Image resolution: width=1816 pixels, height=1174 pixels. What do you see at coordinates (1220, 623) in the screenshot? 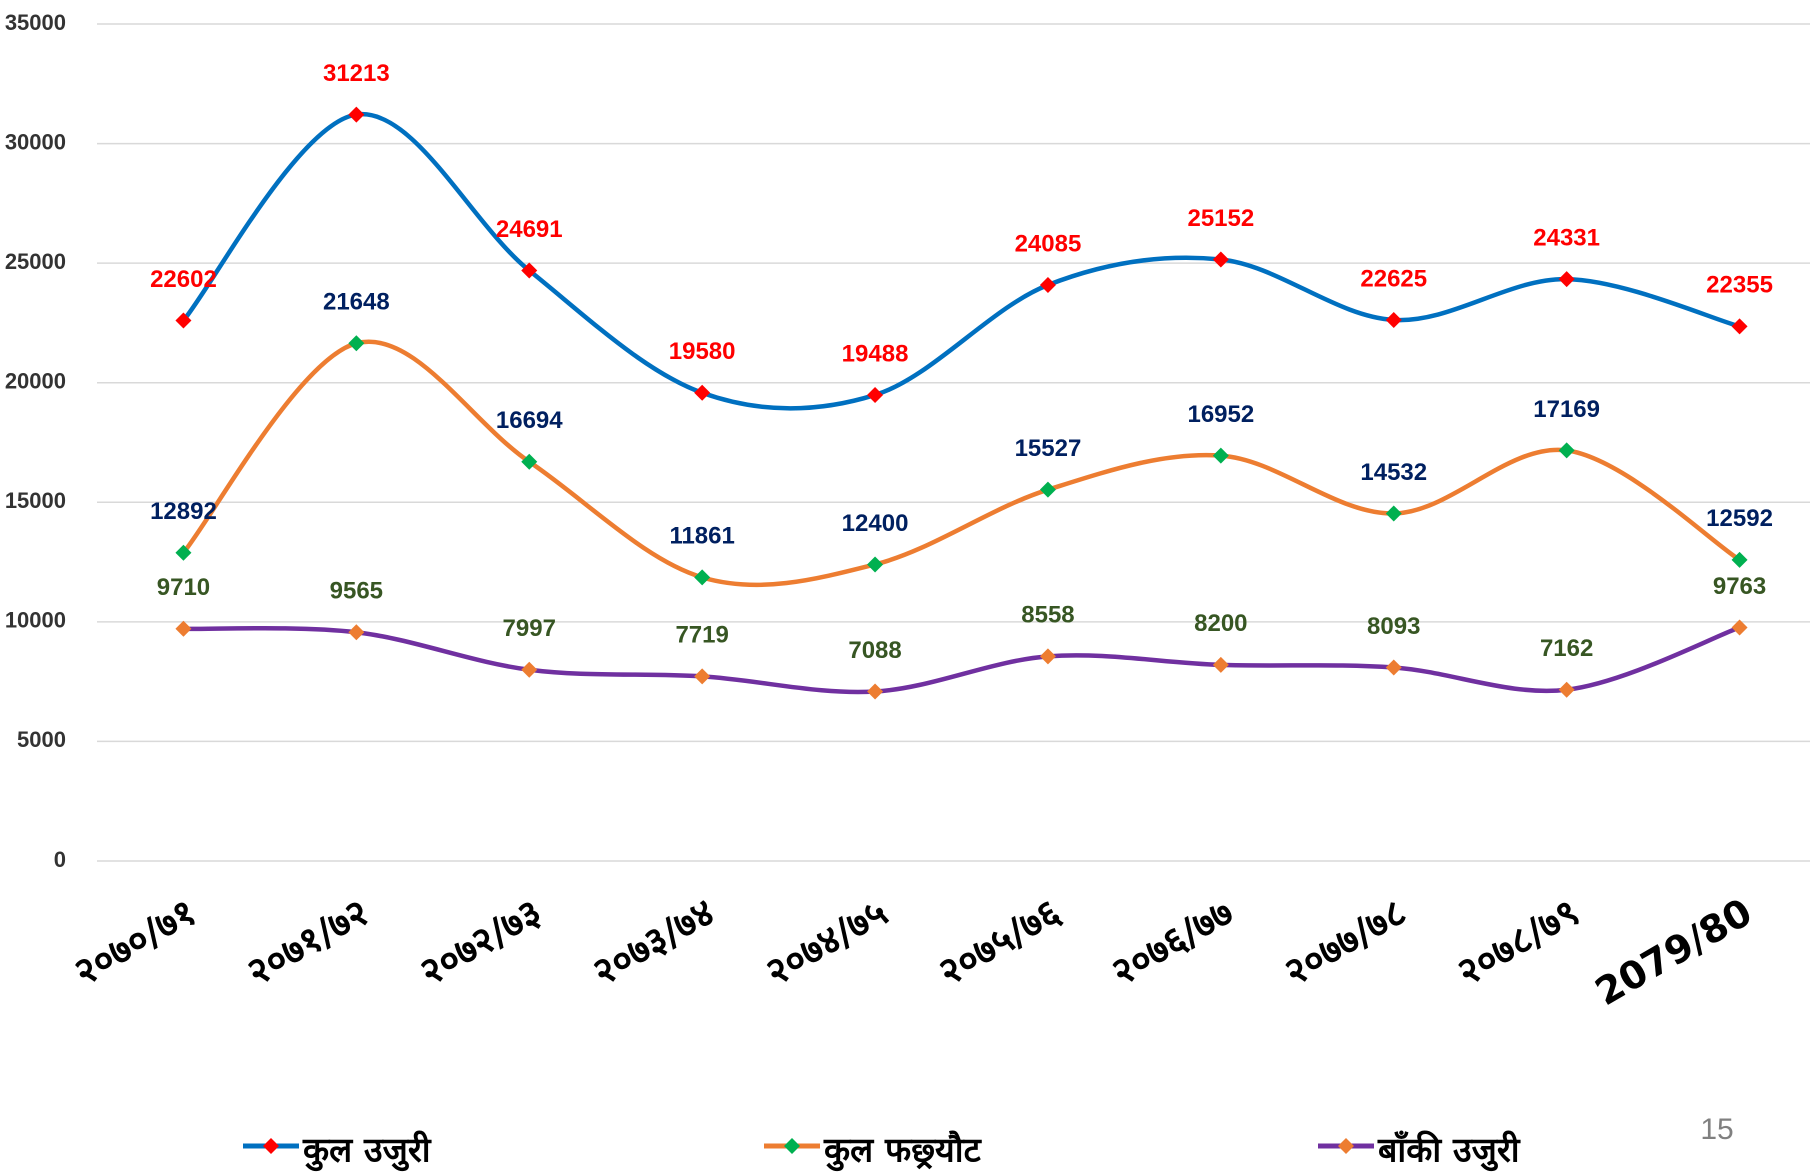
I see `data-label: 8200` at bounding box center [1220, 623].